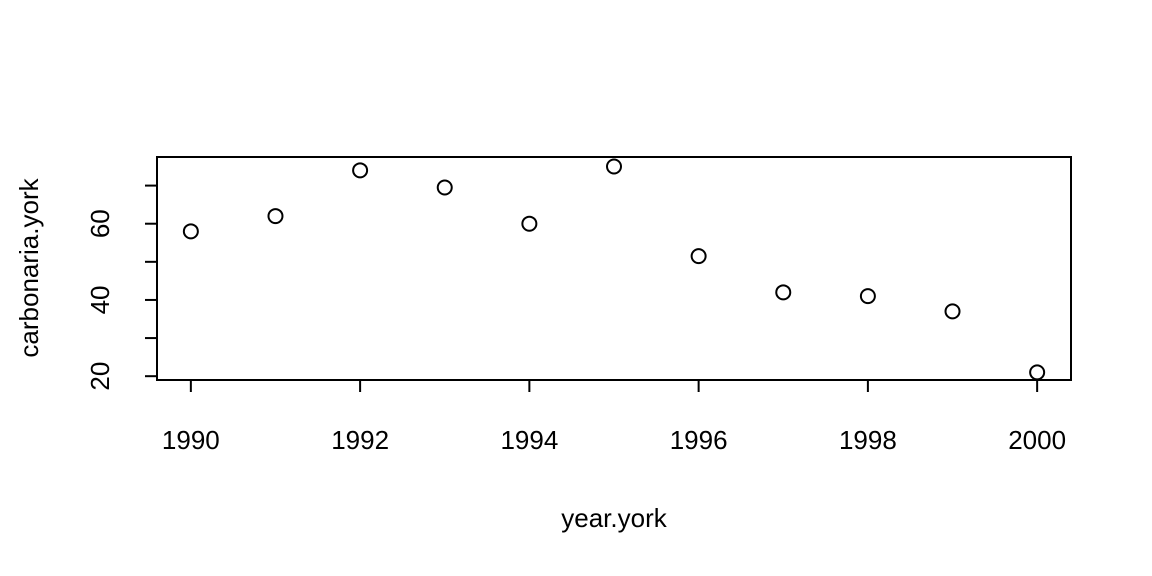 Image resolution: width=1152 pixels, height=576 pixels. Describe the element at coordinates (29, 267) in the screenshot. I see `y-axis-label: carbonaria.york` at that location.